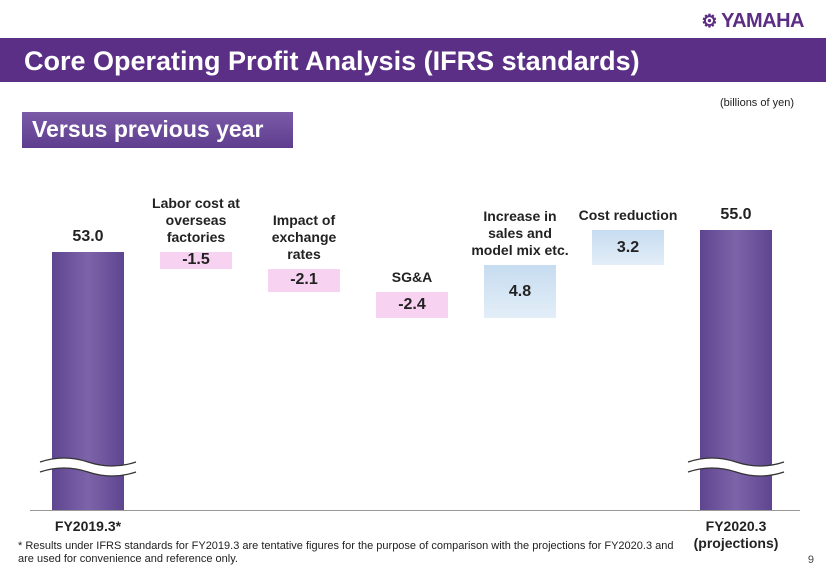 This screenshot has width=826, height=572. What do you see at coordinates (88, 236) in the screenshot?
I see `value-label: 53.0` at bounding box center [88, 236].